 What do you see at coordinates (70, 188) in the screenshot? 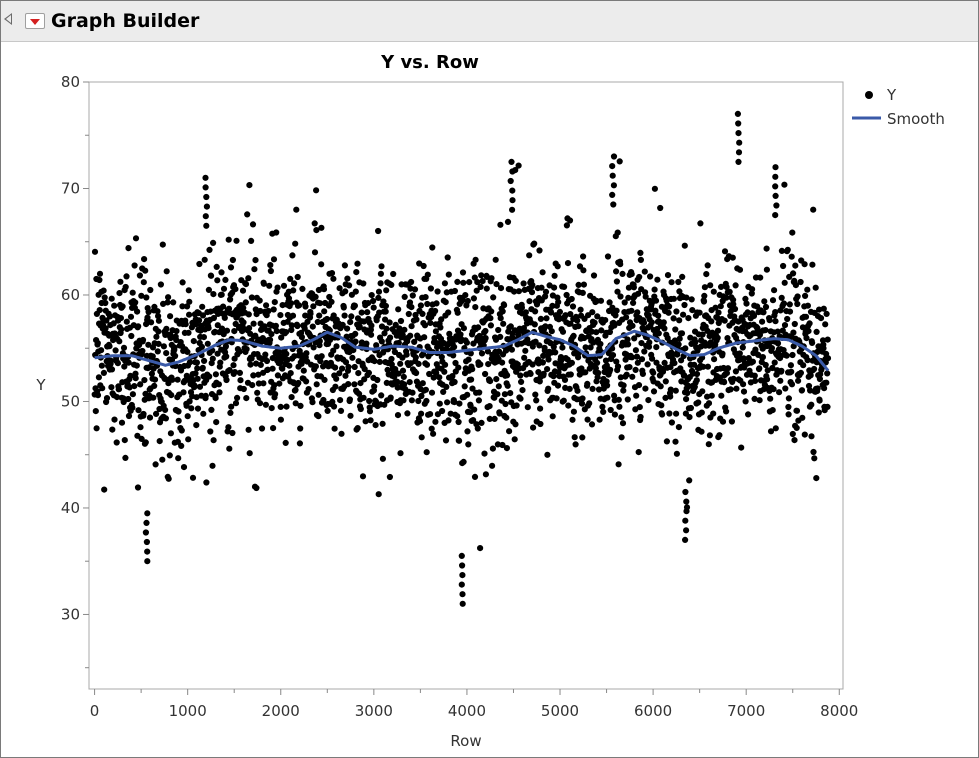
I see `y-tick-label: 70` at bounding box center [70, 188].